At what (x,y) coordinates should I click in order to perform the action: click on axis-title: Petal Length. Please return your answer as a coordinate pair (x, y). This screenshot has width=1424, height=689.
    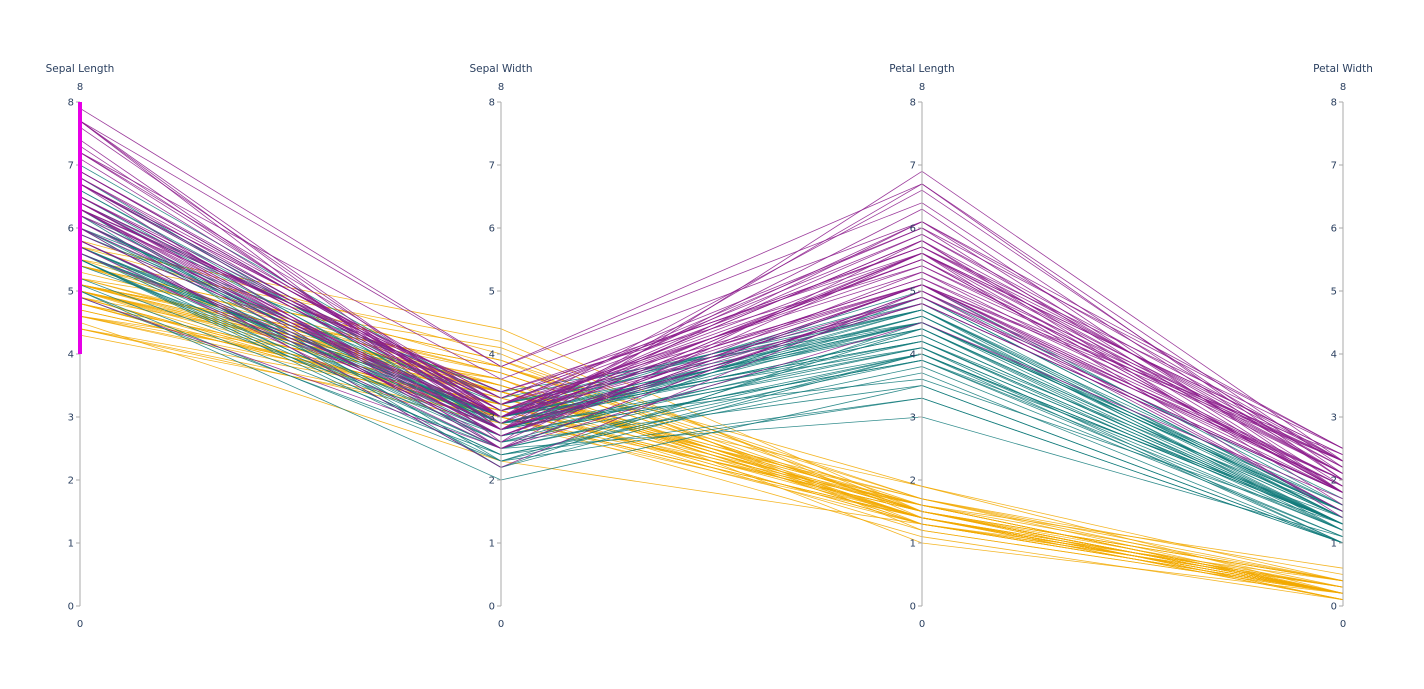
    Looking at the image, I should click on (921, 69).